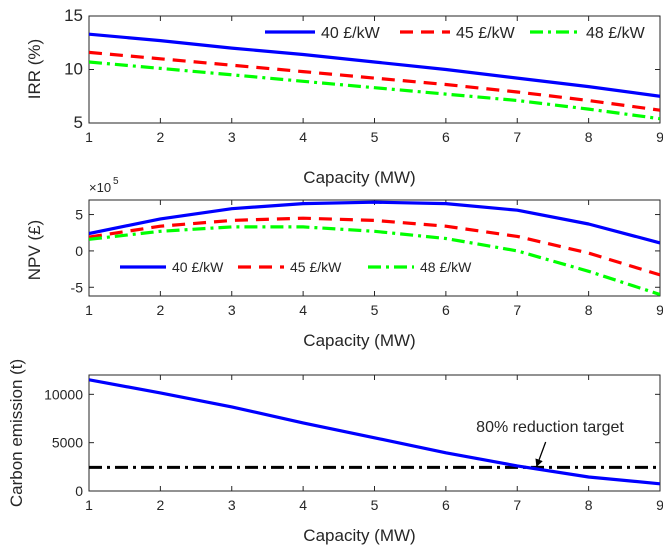  What do you see at coordinates (517, 505) in the screenshot?
I see `panel3-xtick-label: 7` at bounding box center [517, 505].